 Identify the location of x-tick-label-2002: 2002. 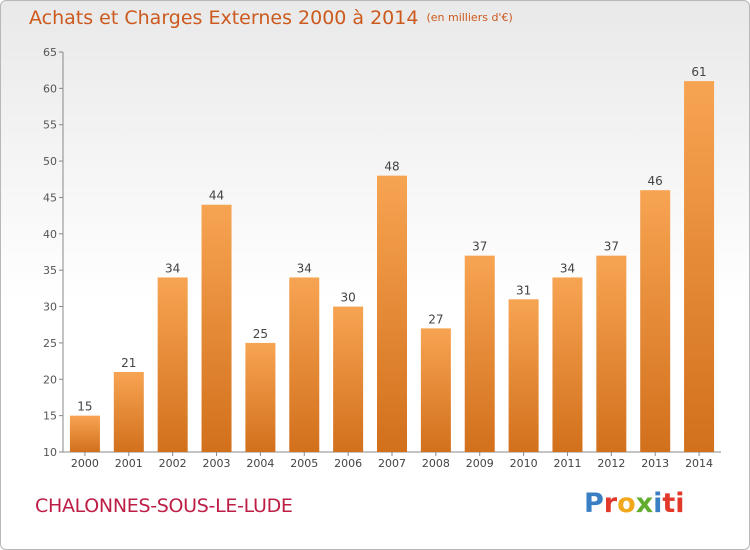
(173, 463).